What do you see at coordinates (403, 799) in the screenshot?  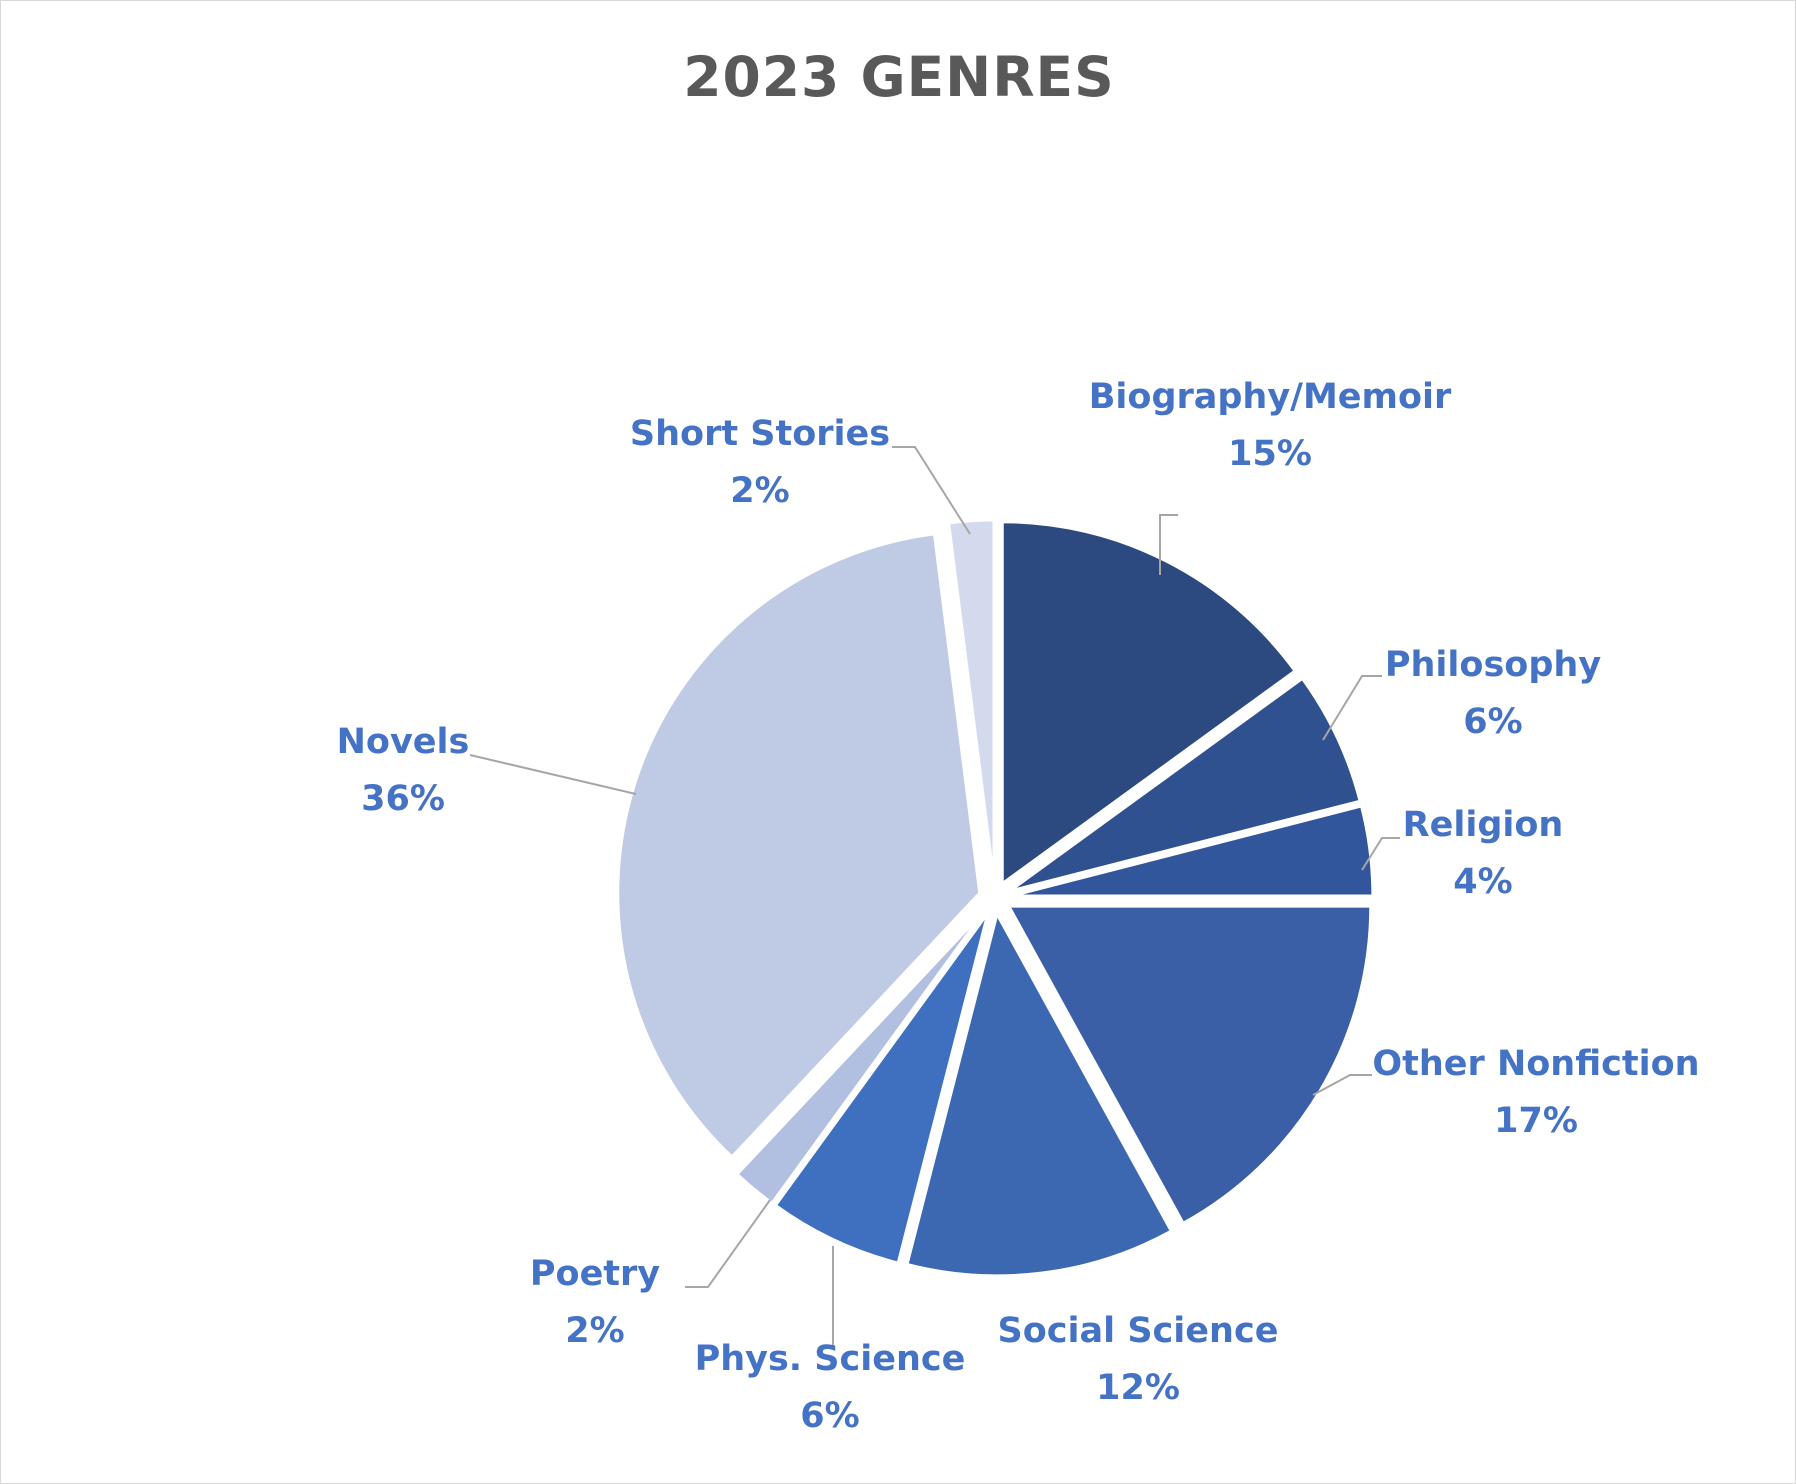 I see `slice-percent-label: 36%` at bounding box center [403, 799].